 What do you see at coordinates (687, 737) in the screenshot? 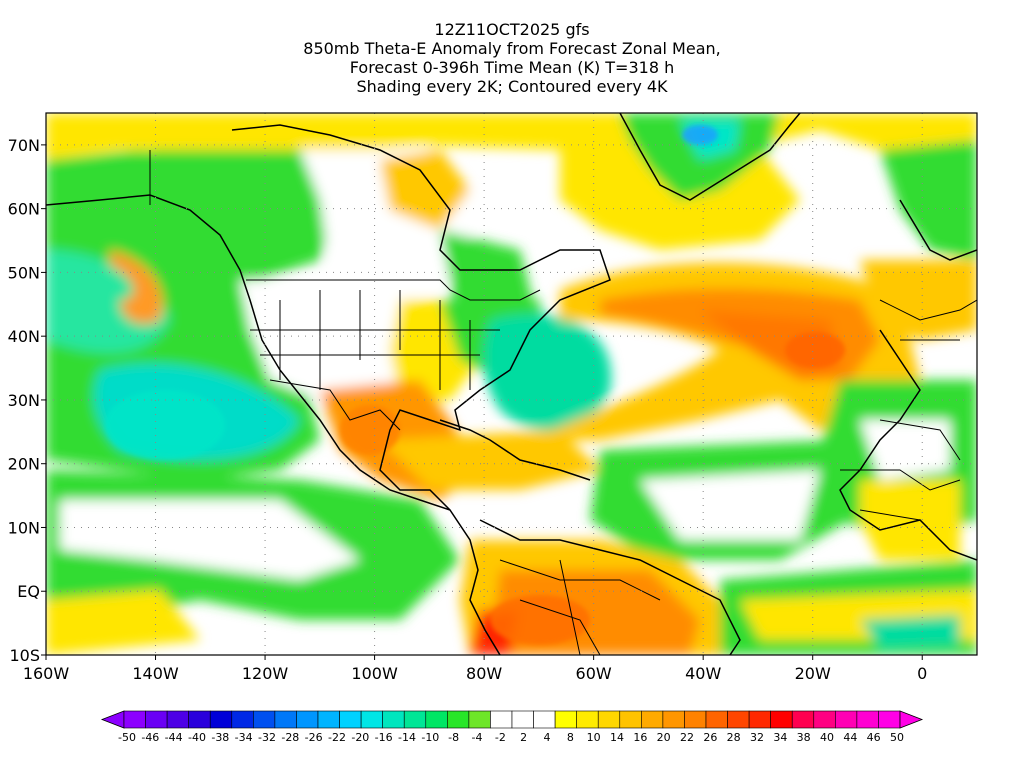
I see `colorbar-label: 22` at bounding box center [687, 737].